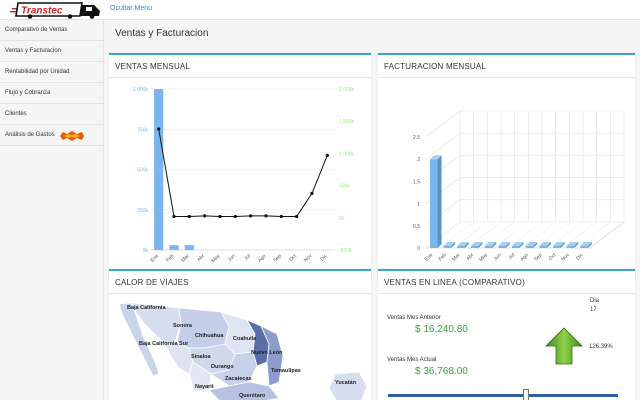 The width and height of the screenshot is (640, 400). Describe the element at coordinates (28, 93) in the screenshot. I see `sidebar-item-label: Flujo y Cobranza` at that location.